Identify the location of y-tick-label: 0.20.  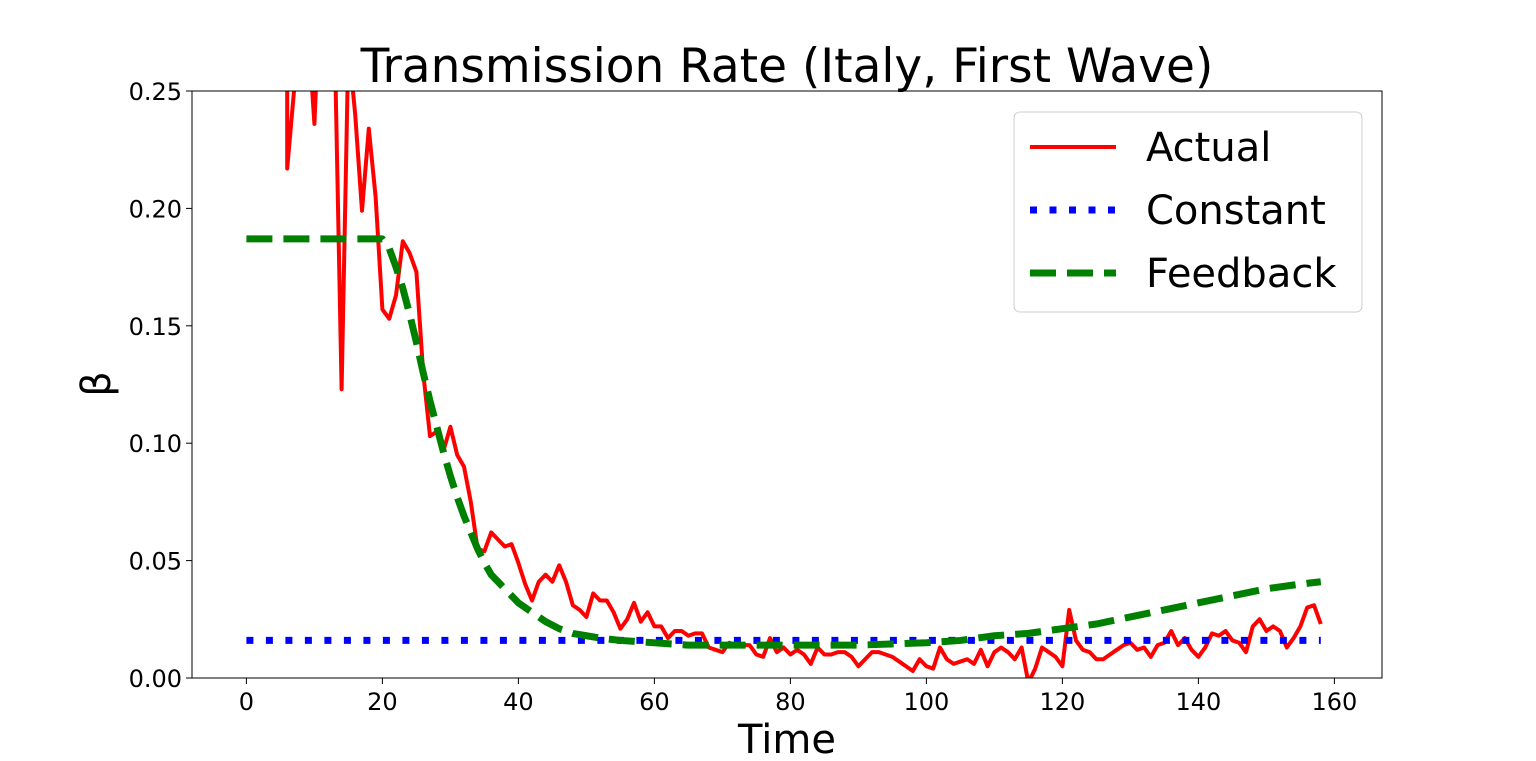
(155, 209).